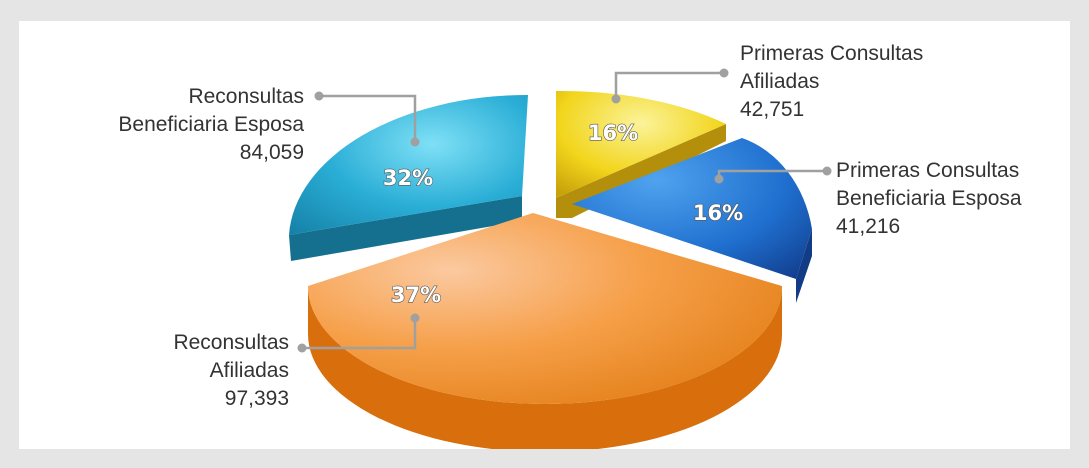  I want to click on percent-label-reconsultas-esposa: 32%, so click(408, 178).